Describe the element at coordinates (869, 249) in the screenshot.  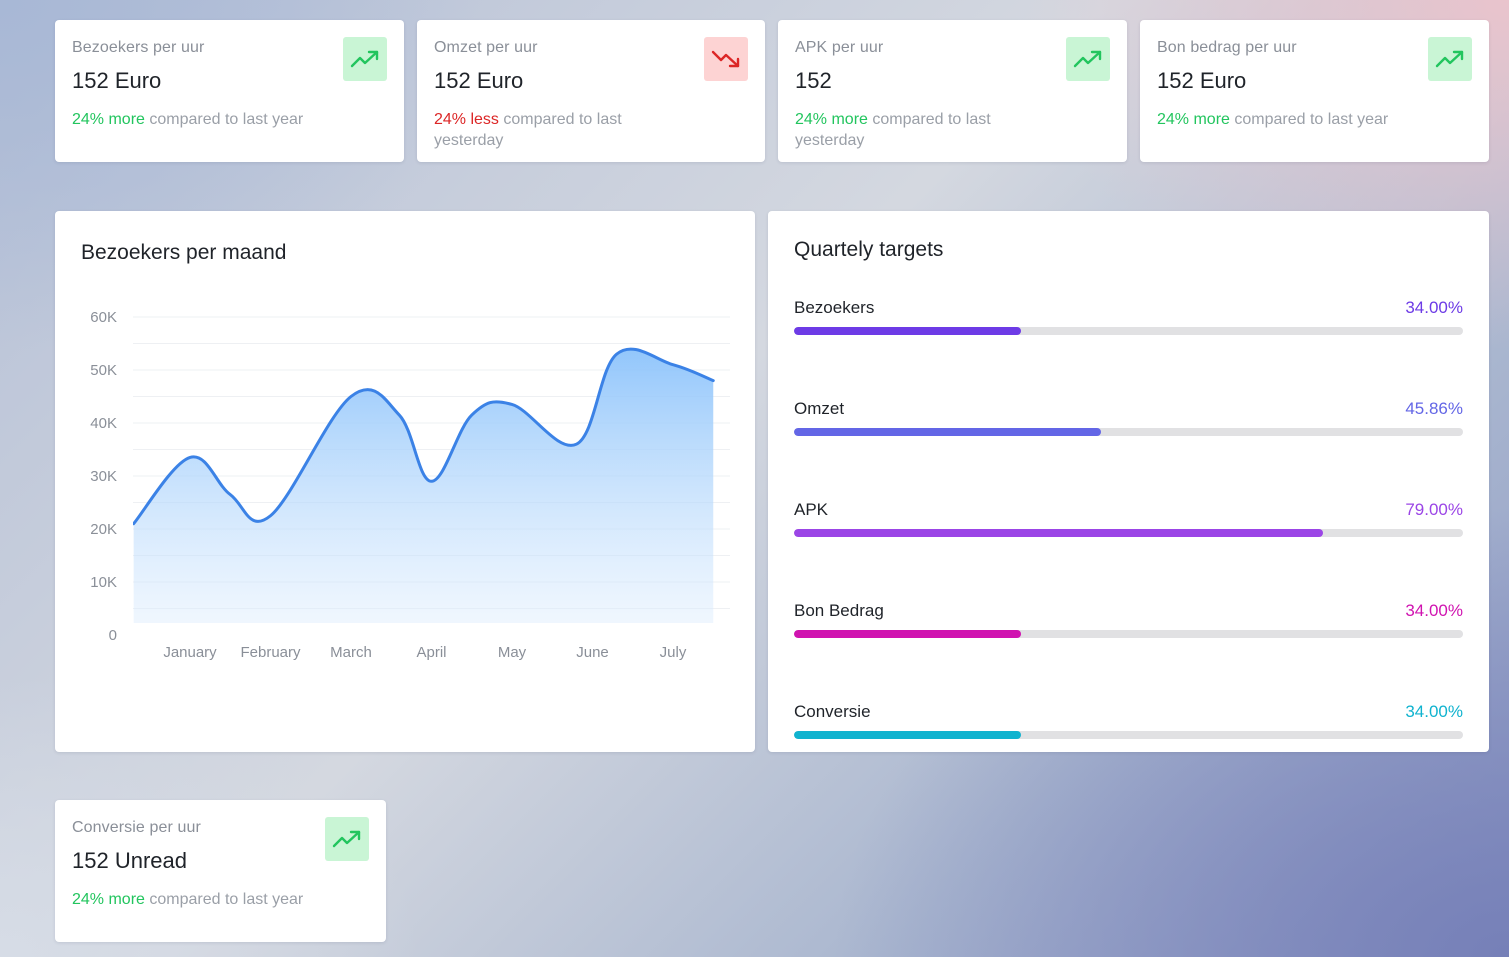
I see `targets-title: Quartely targets` at that location.